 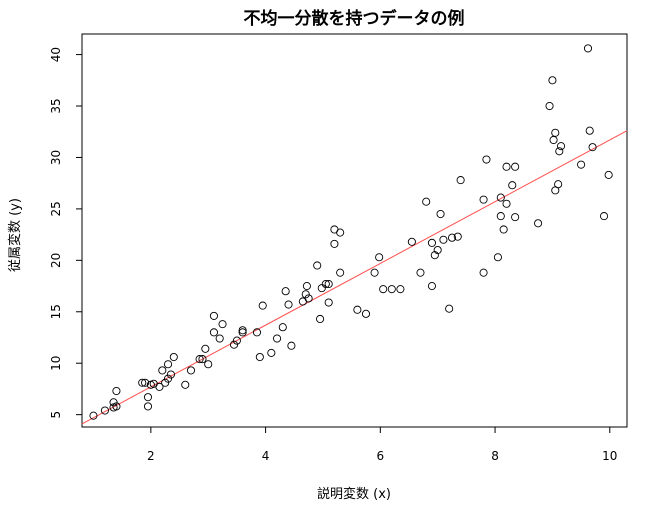 What do you see at coordinates (56, 363) in the screenshot?
I see `y-tick-label: 10` at bounding box center [56, 363].